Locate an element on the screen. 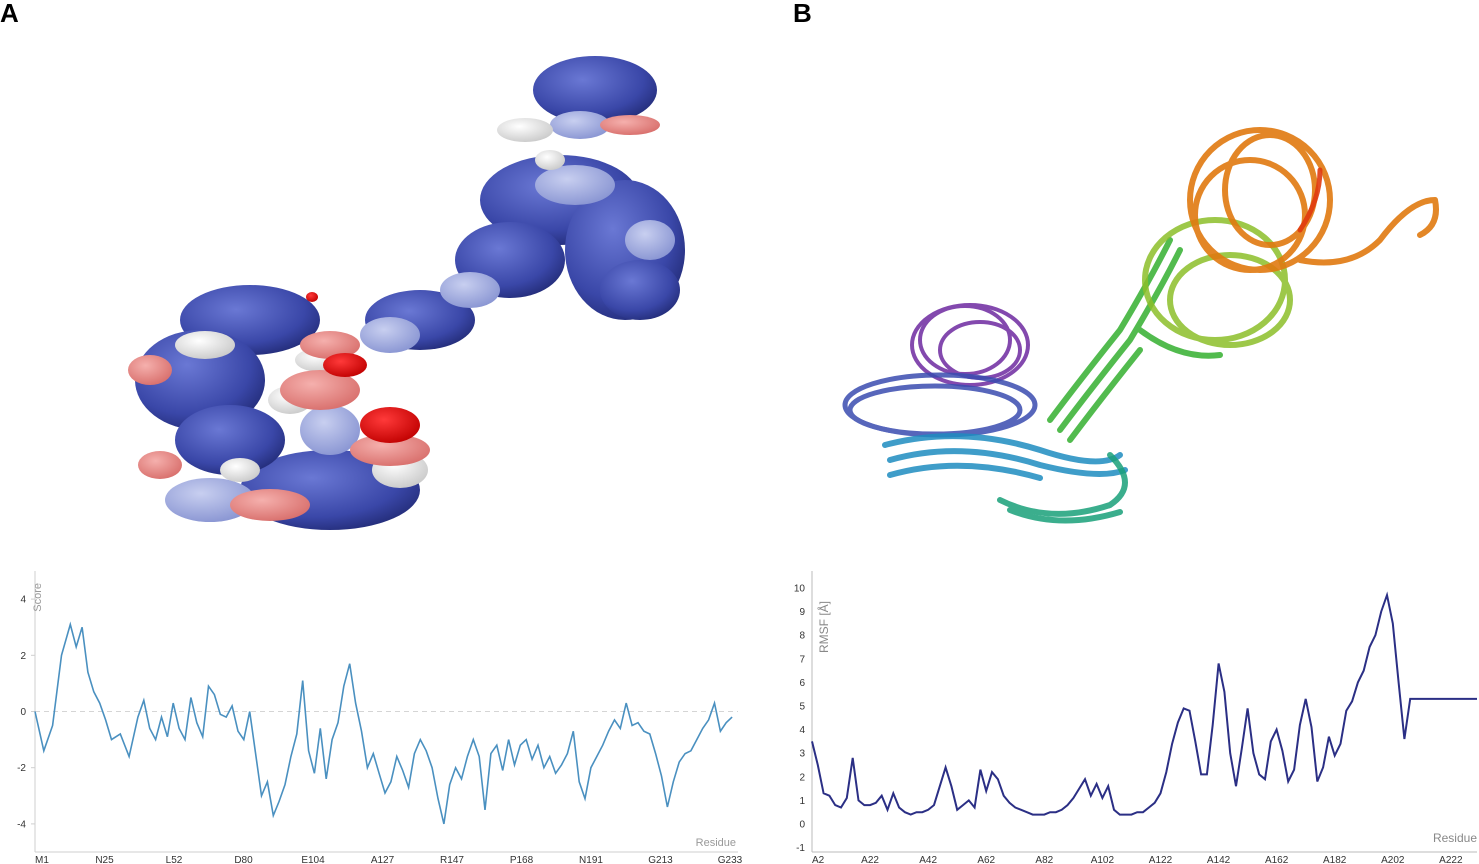  chart-b-ytick-label: 8 is located at coordinates (802, 636).